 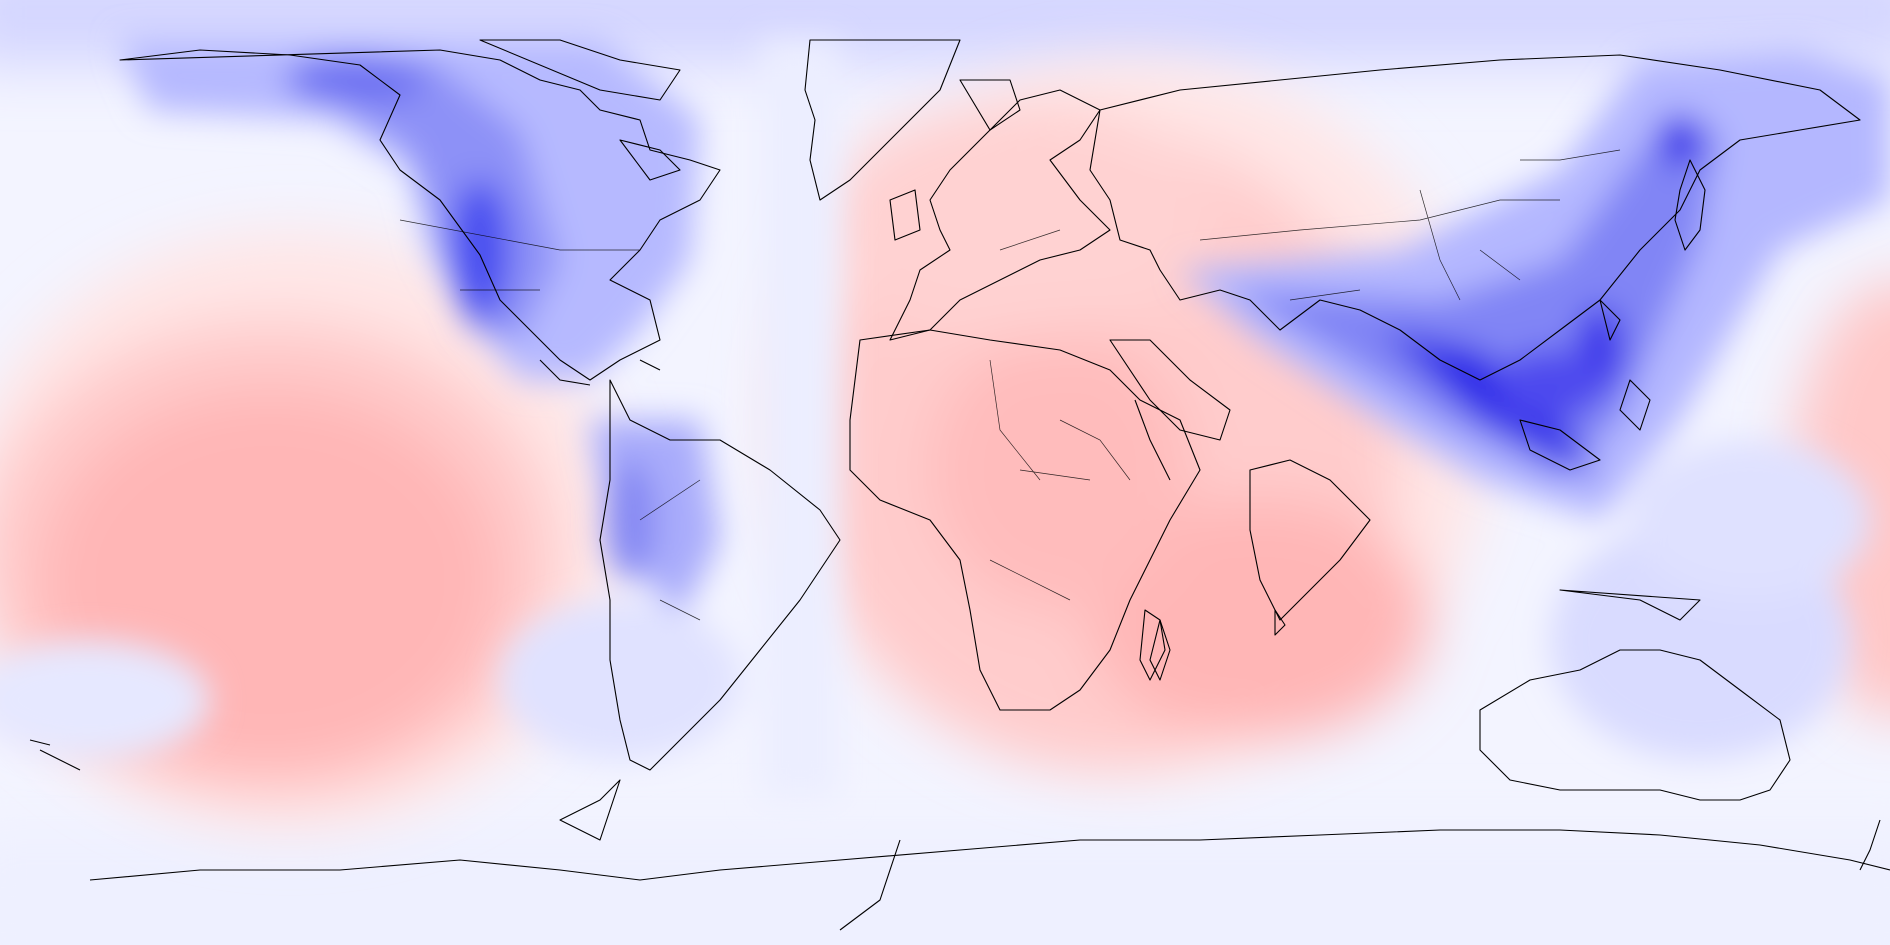 What do you see at coordinates (1310, 540) in the screenshot?
I see `coastline-india` at bounding box center [1310, 540].